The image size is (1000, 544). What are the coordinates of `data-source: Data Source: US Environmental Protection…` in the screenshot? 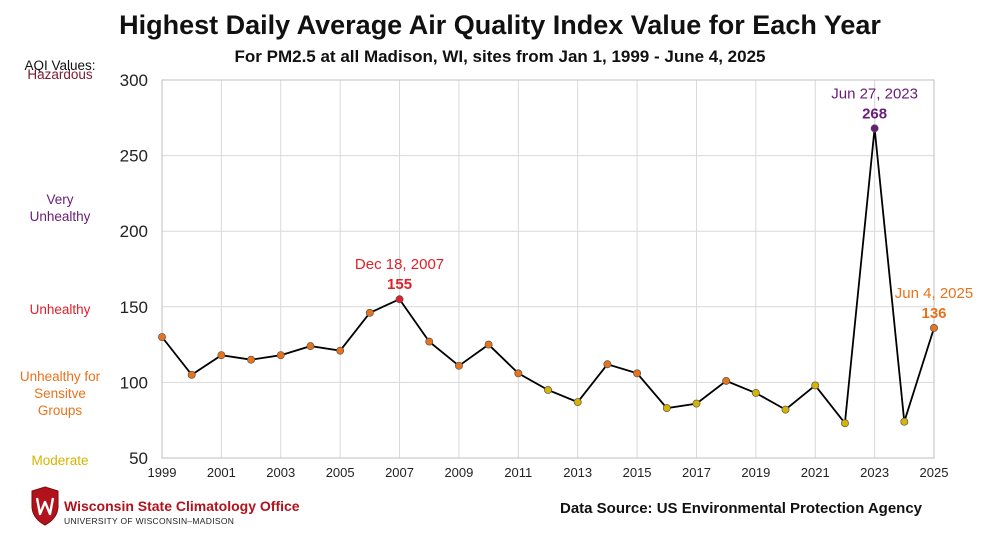 It's located at (741, 508).